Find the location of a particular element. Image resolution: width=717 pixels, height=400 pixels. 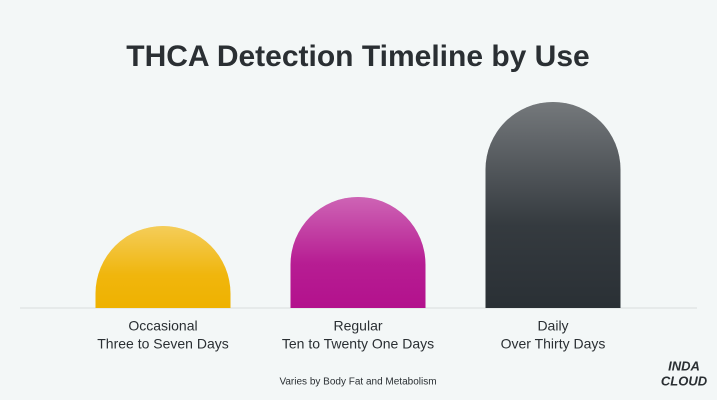

category-sublabel: Three to Seven Days is located at coordinates (163, 344).